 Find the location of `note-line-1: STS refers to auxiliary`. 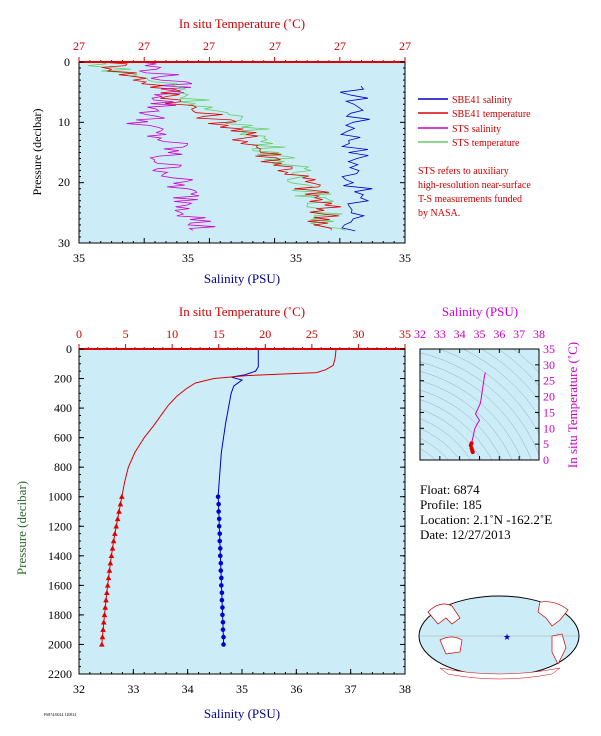

note-line-1: STS refers to auxiliary is located at coordinates (463, 171).